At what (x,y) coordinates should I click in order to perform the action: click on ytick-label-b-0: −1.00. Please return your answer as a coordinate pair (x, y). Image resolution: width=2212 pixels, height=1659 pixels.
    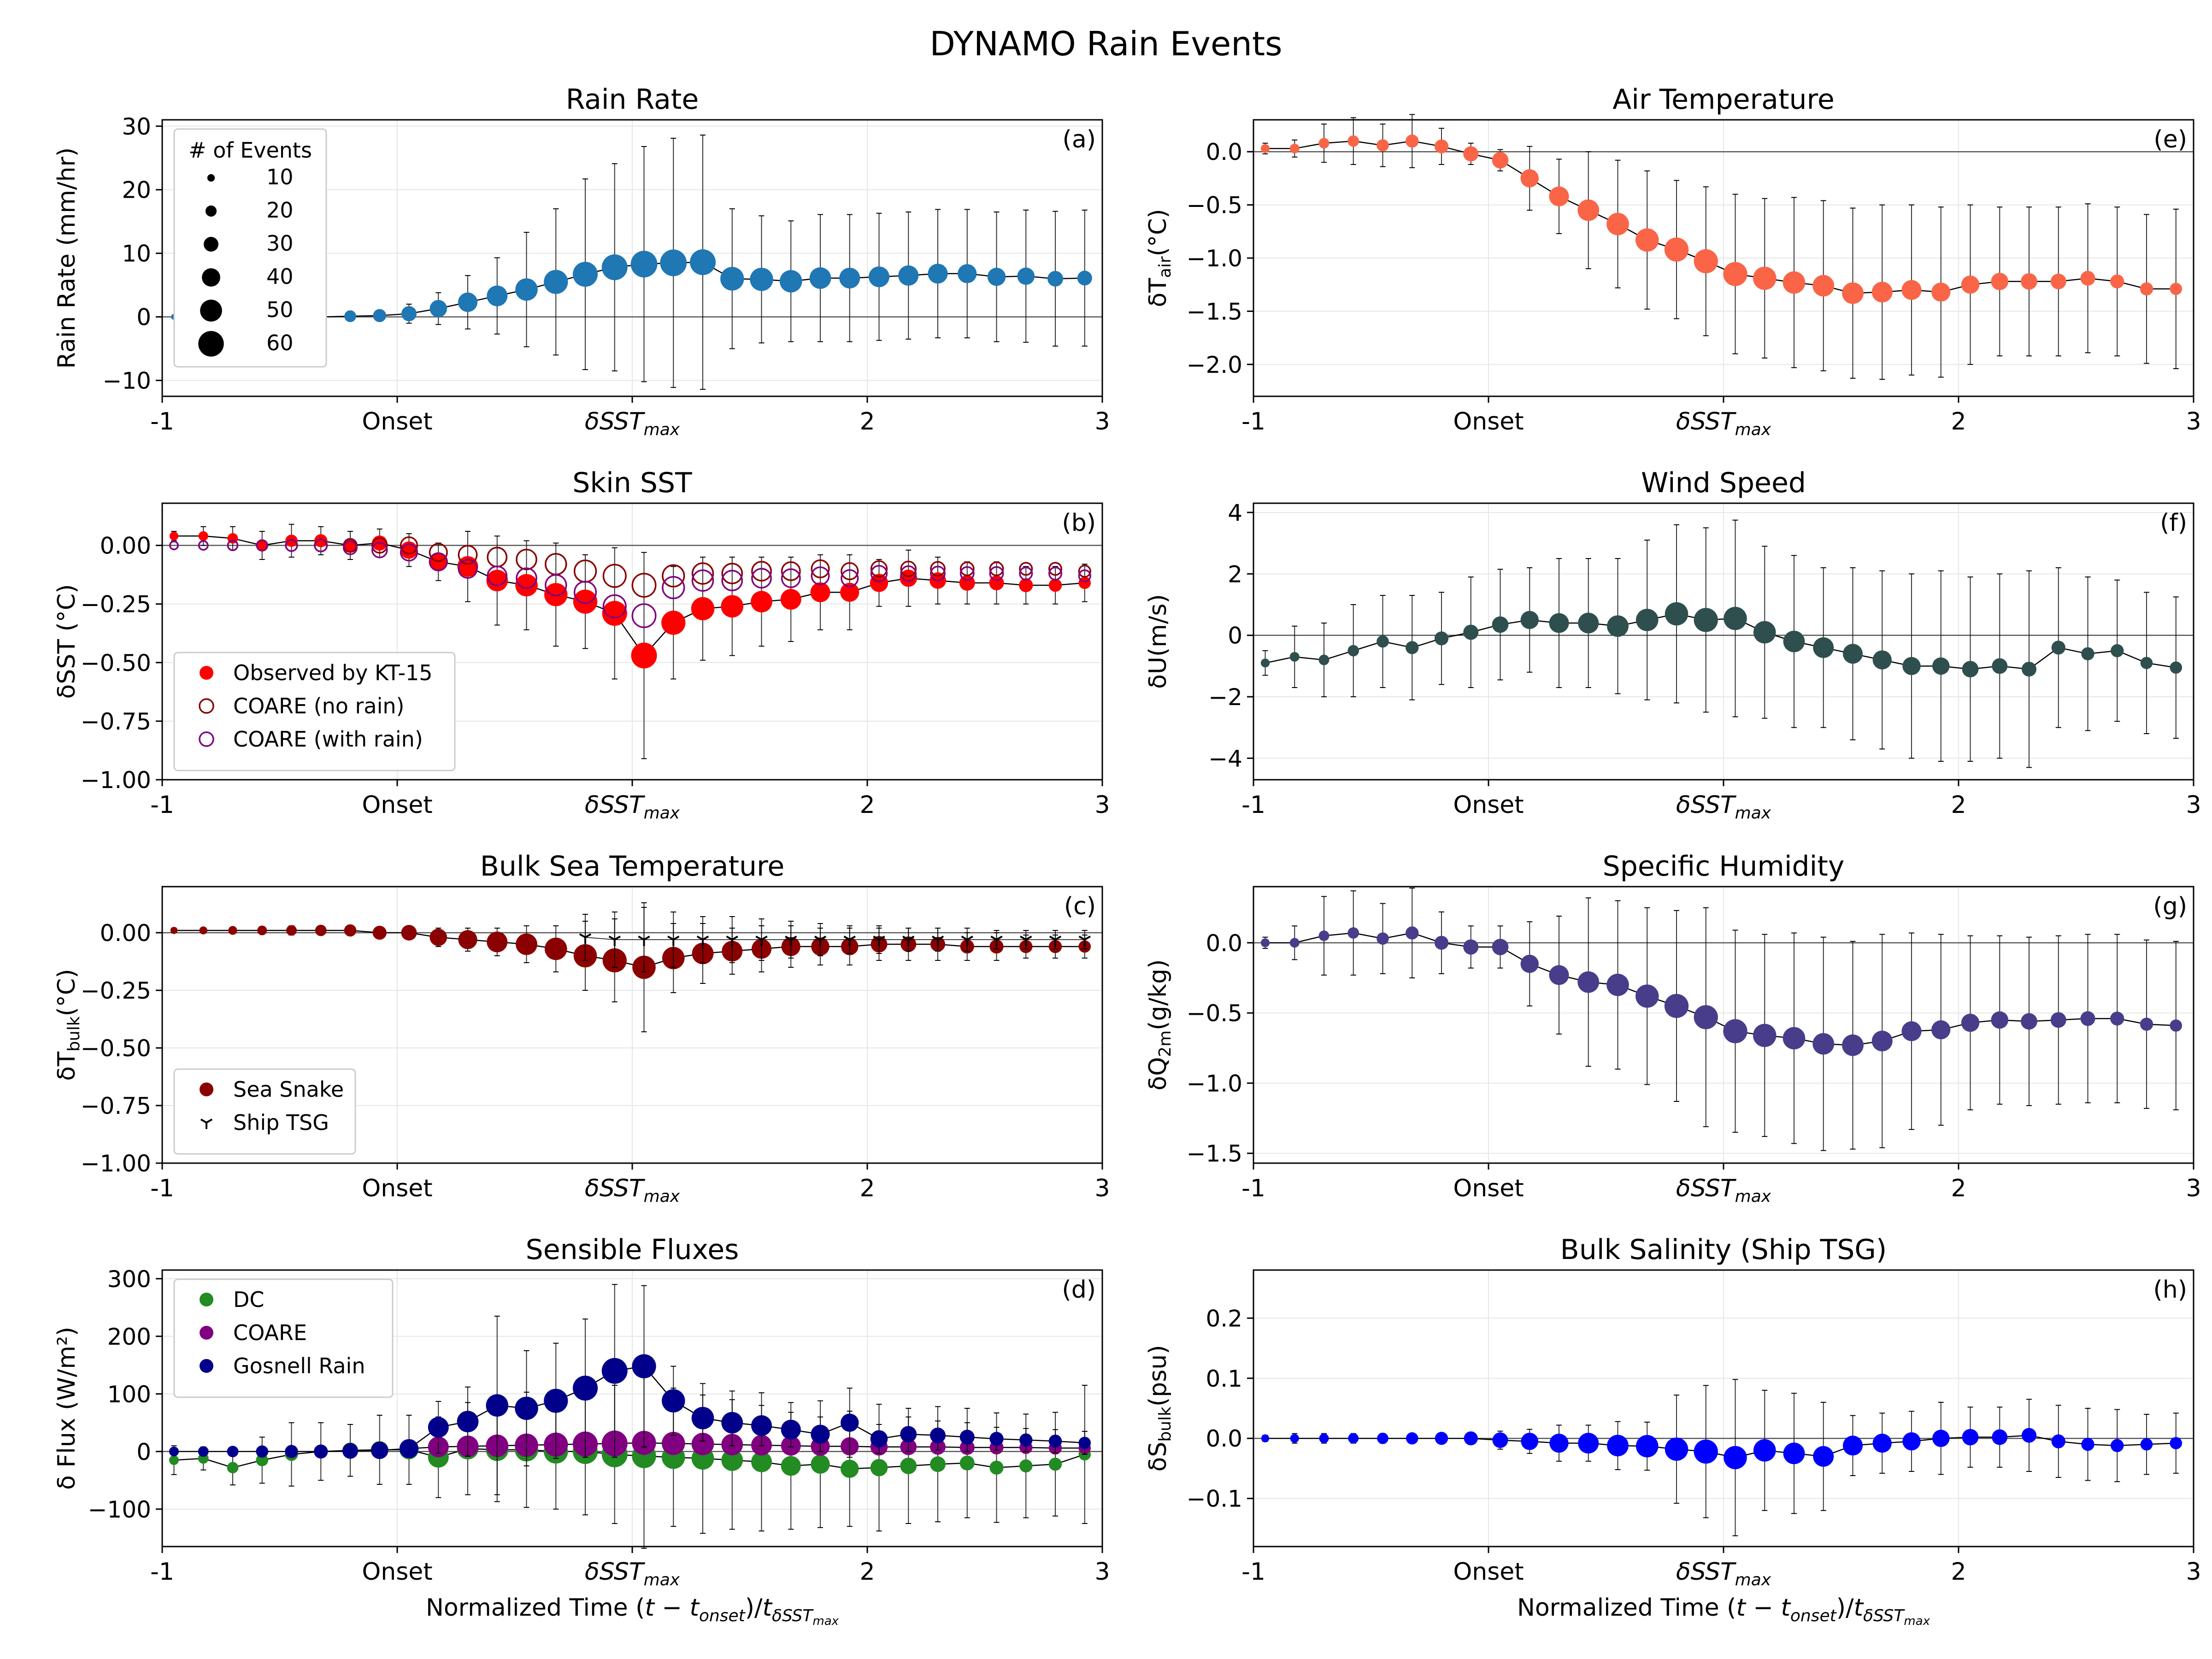
    Looking at the image, I should click on (116, 780).